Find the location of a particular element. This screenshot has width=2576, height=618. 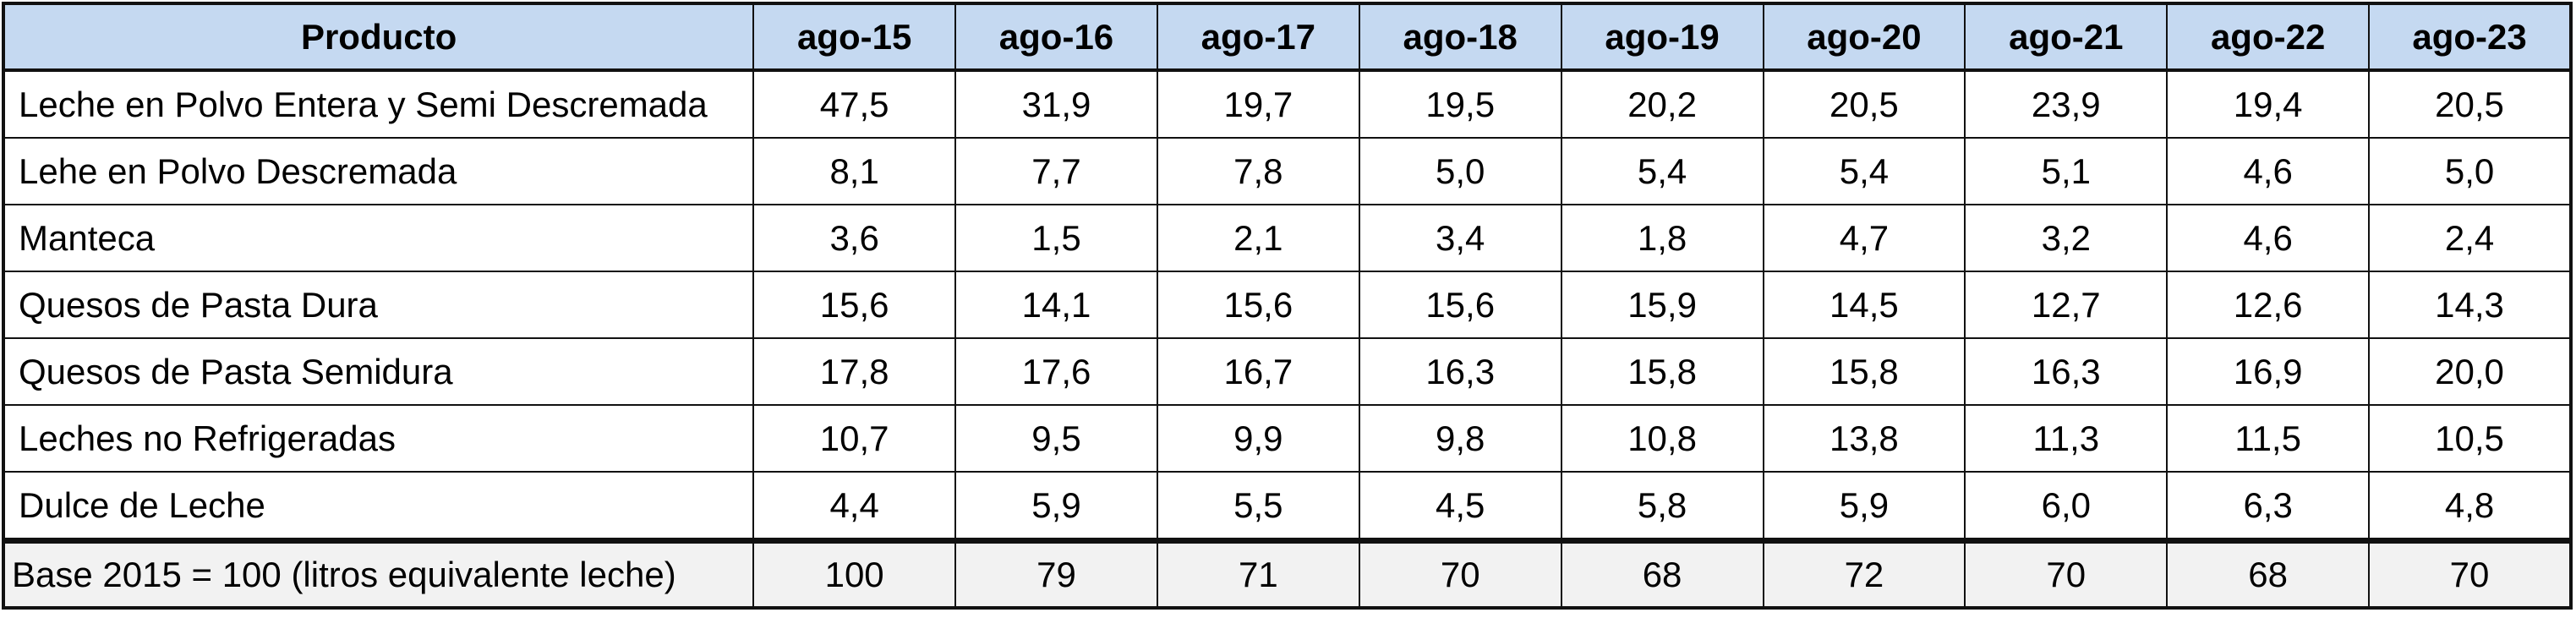

value-cell: 12,7 is located at coordinates (2066, 305).